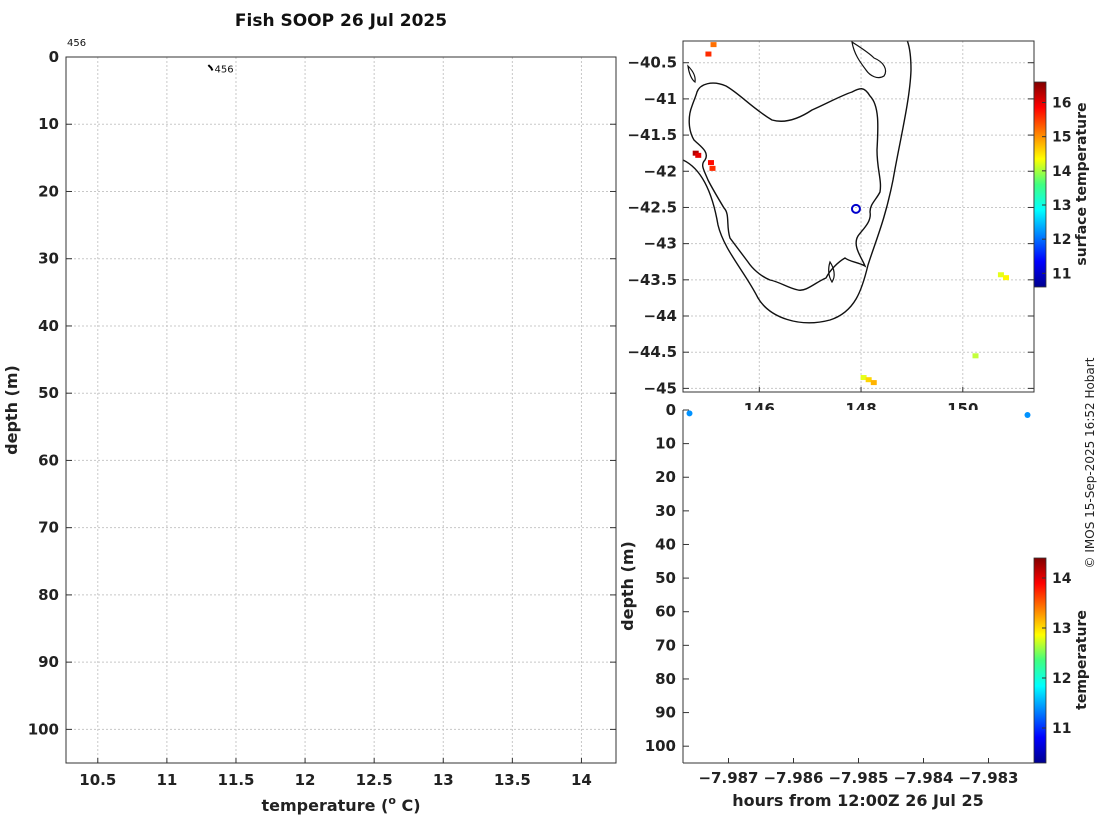  Describe the element at coordinates (443, 780) in the screenshot. I see `profile-x-tick-label: 13` at that location.